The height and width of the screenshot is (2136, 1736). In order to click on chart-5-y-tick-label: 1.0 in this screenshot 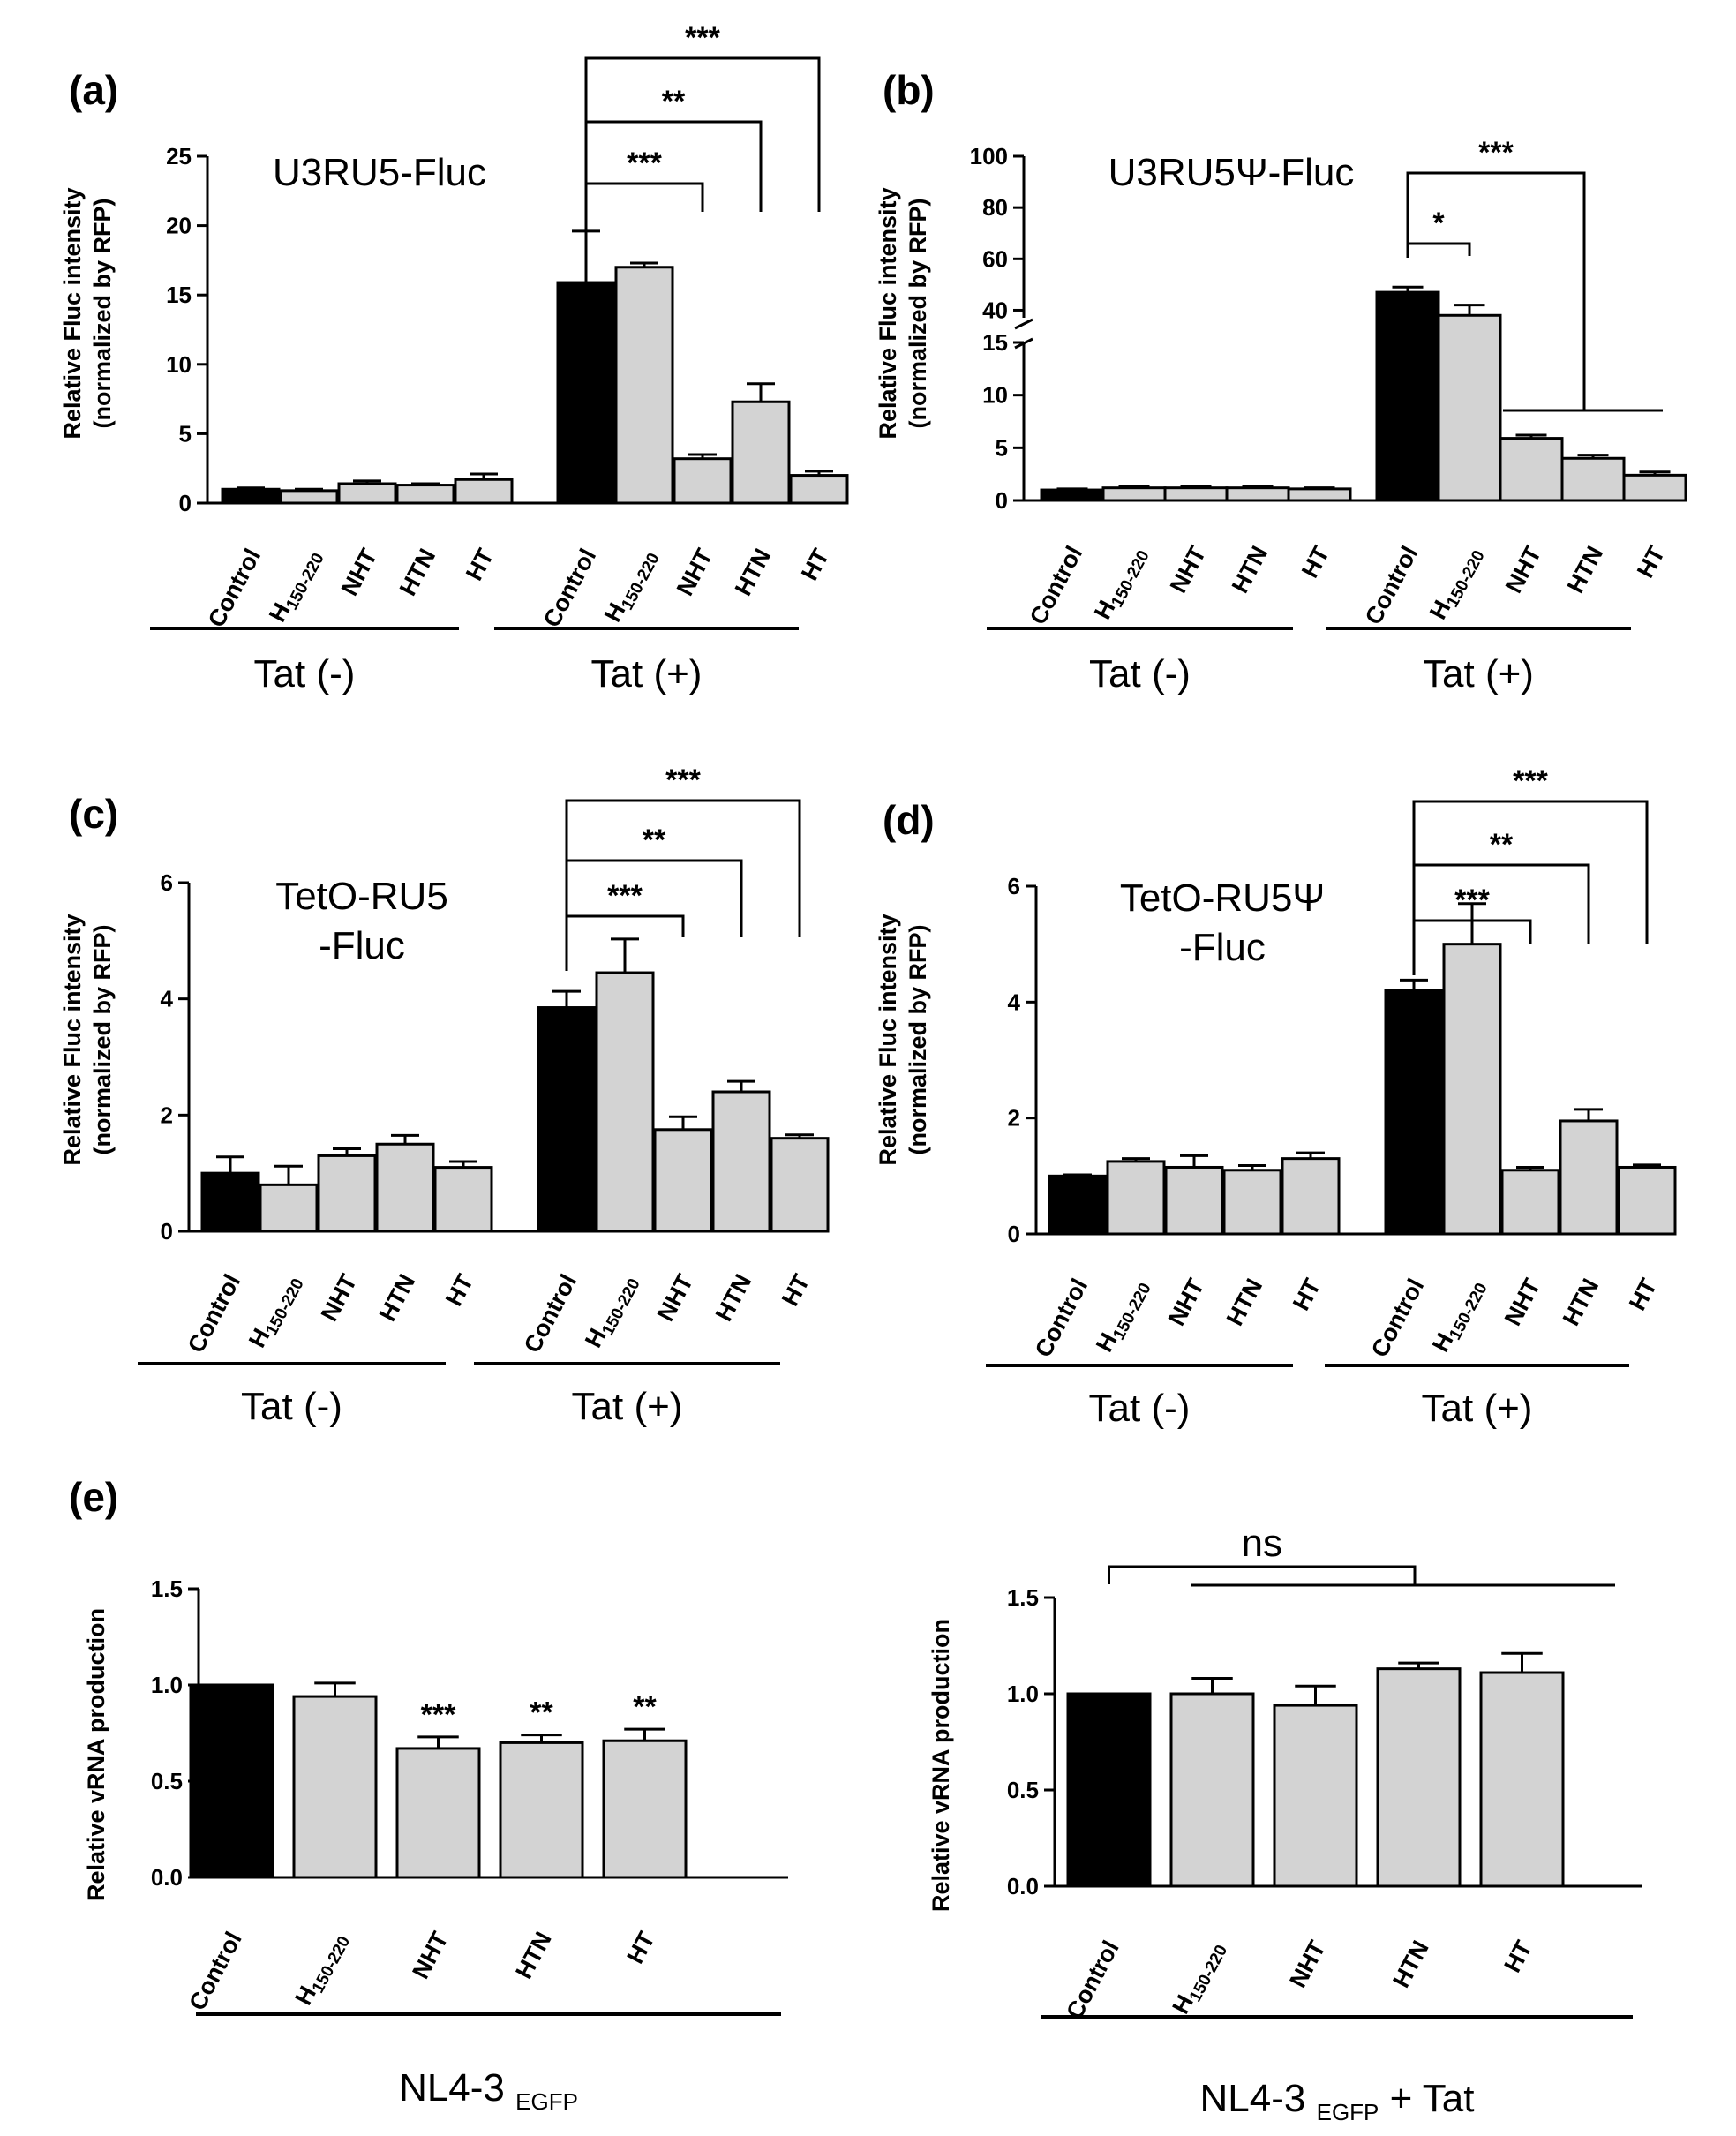, I will do `click(167, 1685)`.